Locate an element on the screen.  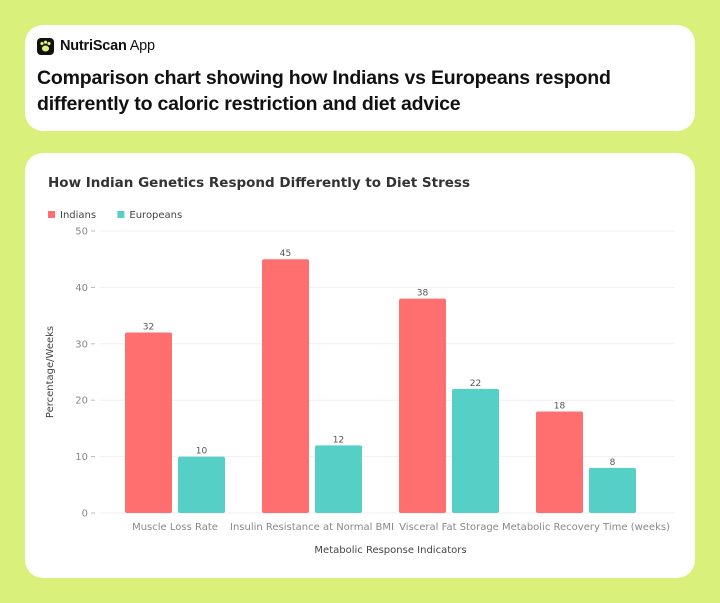
data-label: 38 is located at coordinates (423, 294).